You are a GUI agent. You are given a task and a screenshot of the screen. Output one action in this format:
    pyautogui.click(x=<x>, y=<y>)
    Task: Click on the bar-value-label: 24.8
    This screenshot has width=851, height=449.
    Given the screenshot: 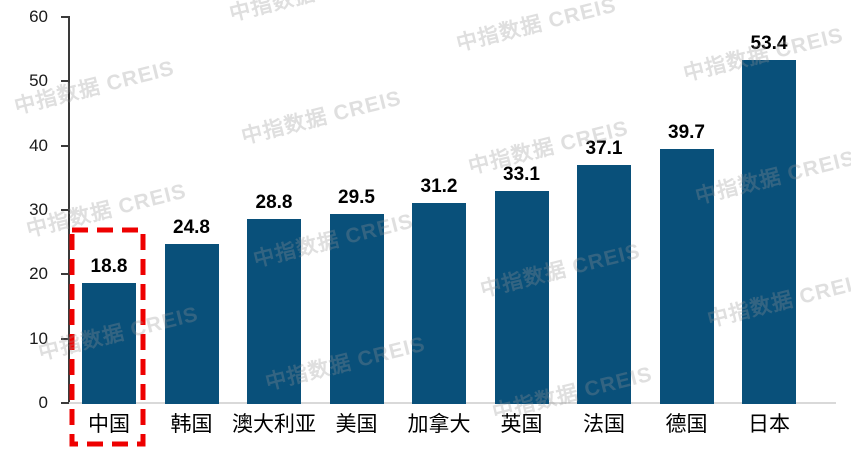 What is the action you would take?
    pyautogui.click(x=191, y=228)
    